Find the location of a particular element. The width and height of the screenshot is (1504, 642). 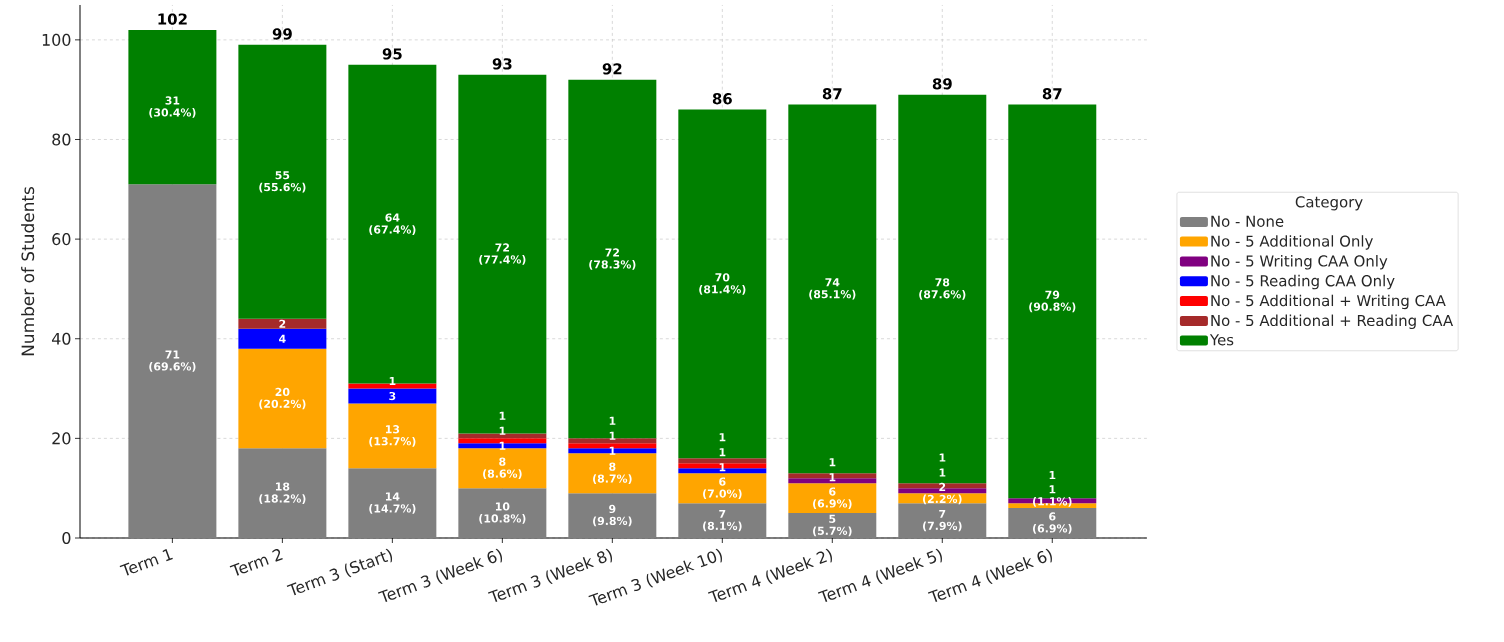

data-label: 8 (8.6%) is located at coordinates (502, 468).